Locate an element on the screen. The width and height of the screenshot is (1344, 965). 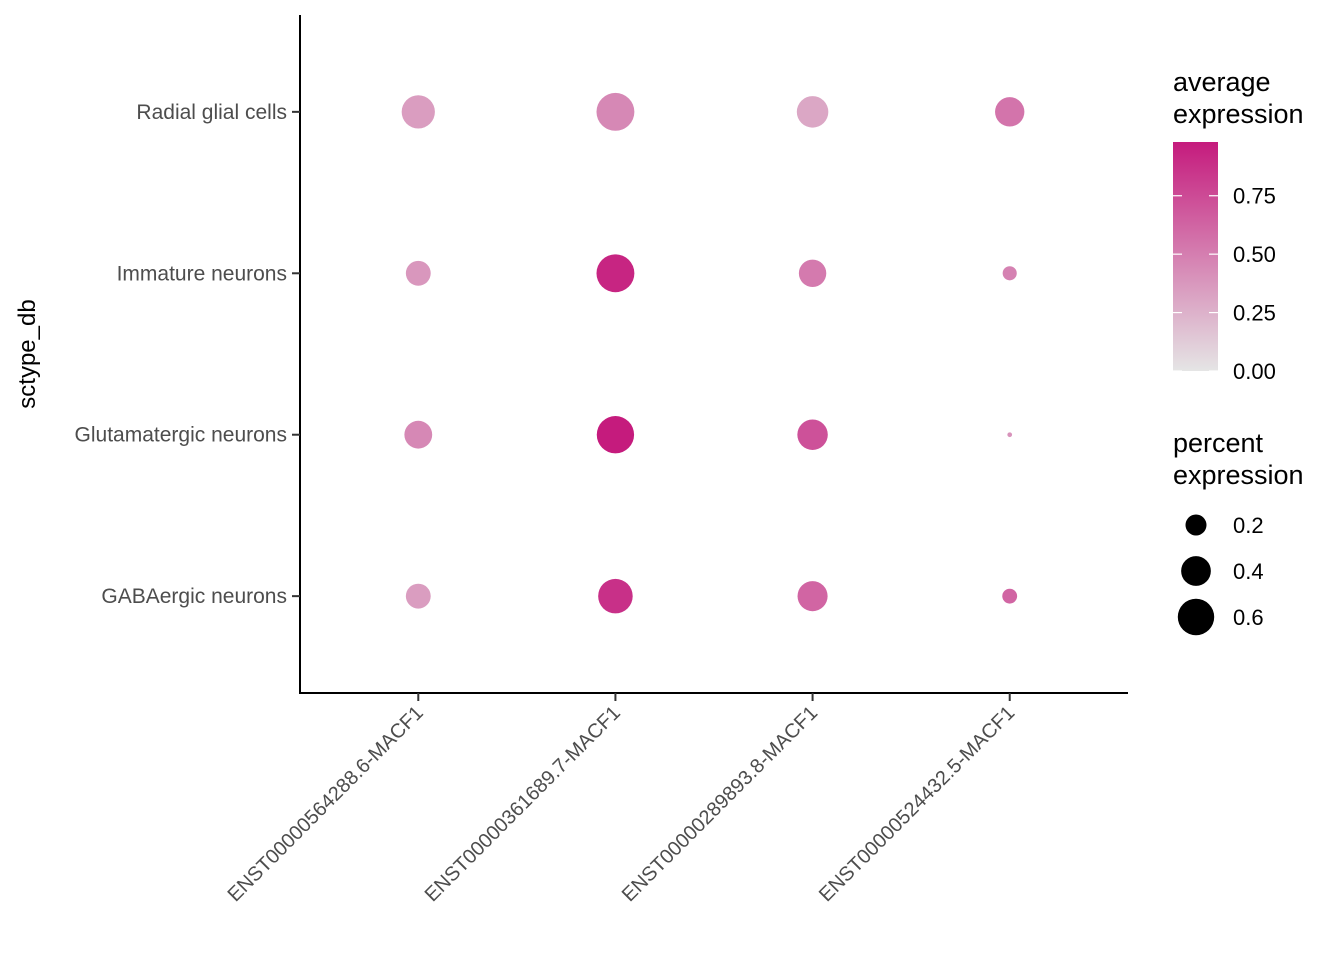
colorbar-tick-label: 0.00 is located at coordinates (1254, 371).